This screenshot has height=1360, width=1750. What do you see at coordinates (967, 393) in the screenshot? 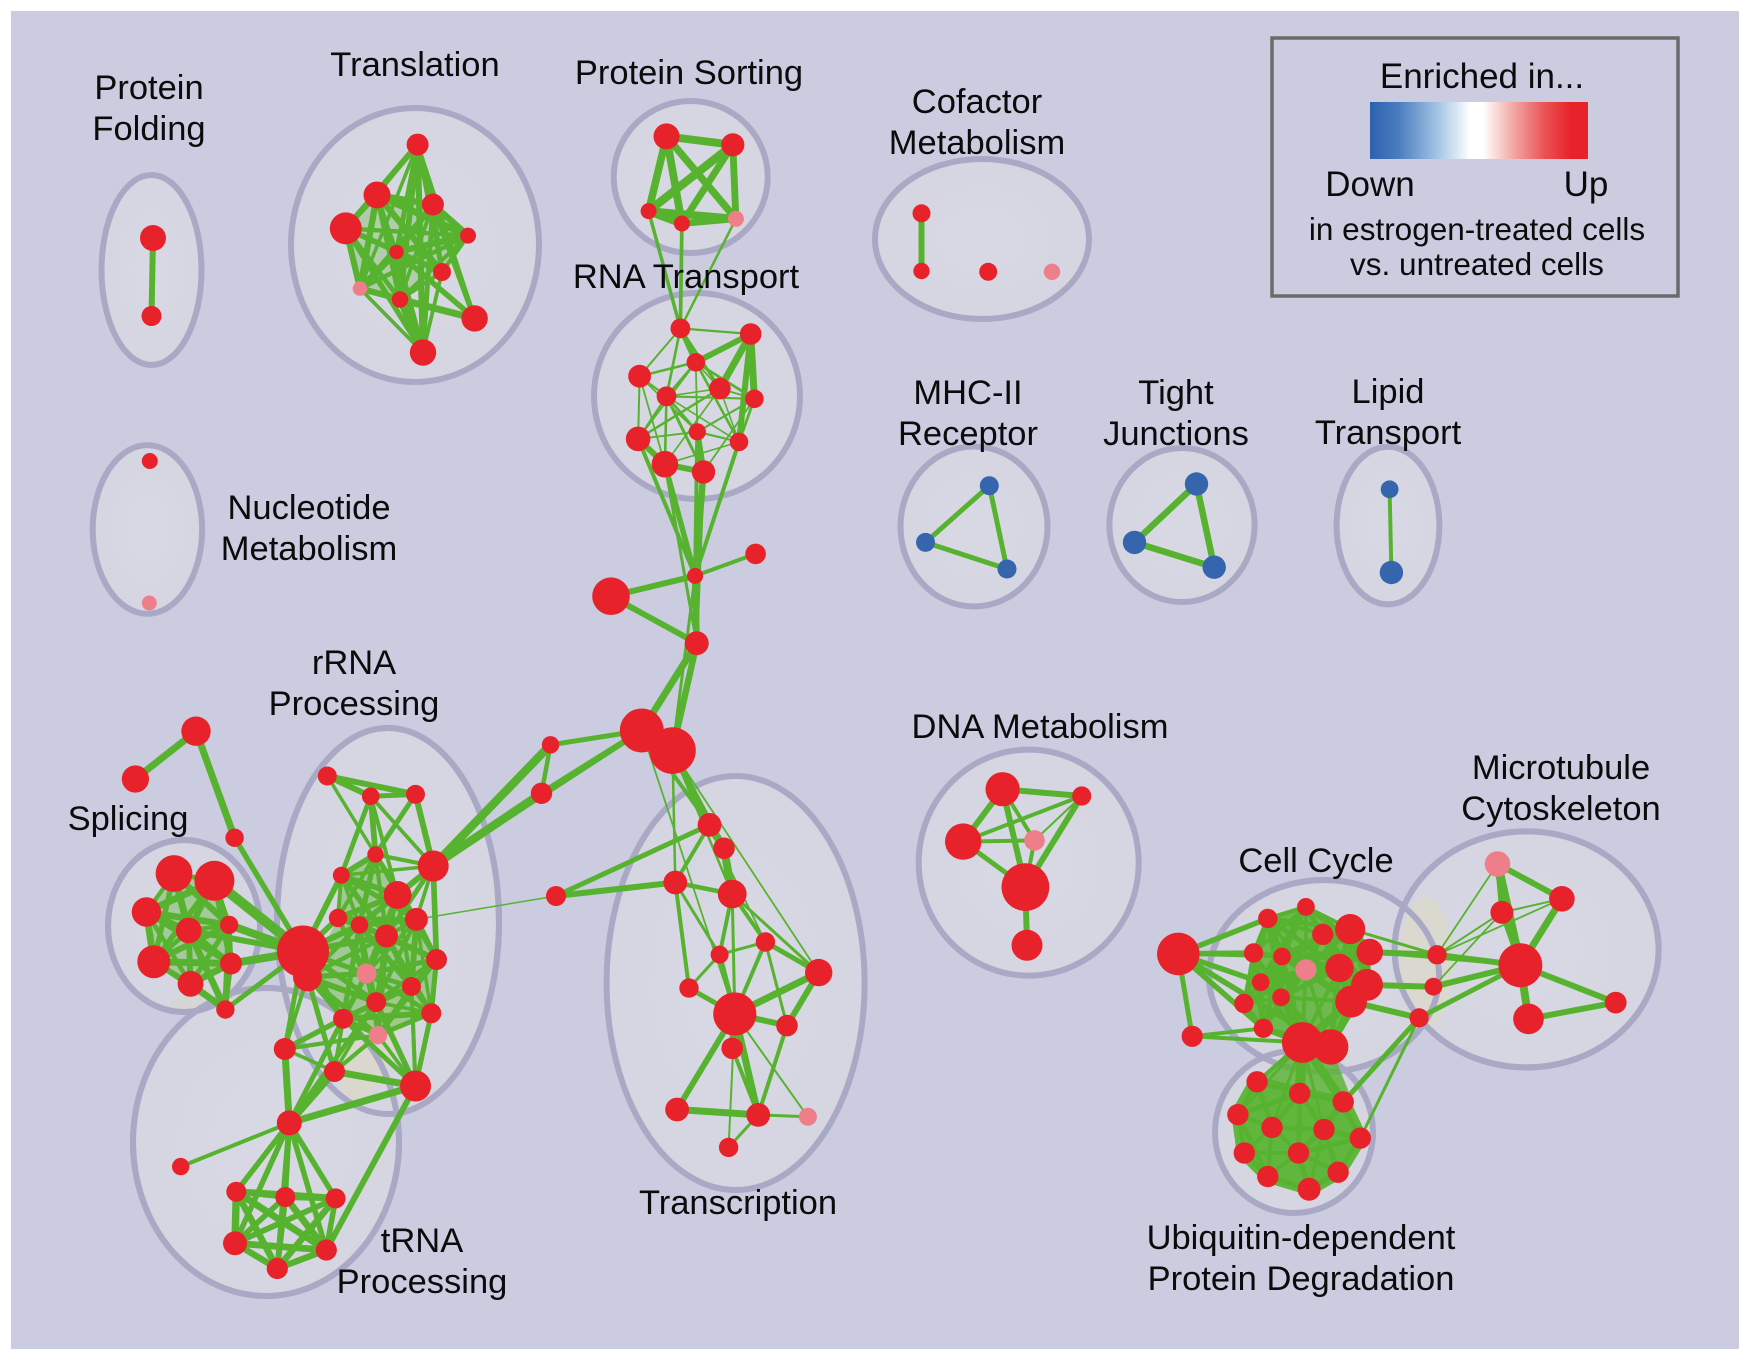
I see `svg-text: MHC-II` at bounding box center [967, 393].